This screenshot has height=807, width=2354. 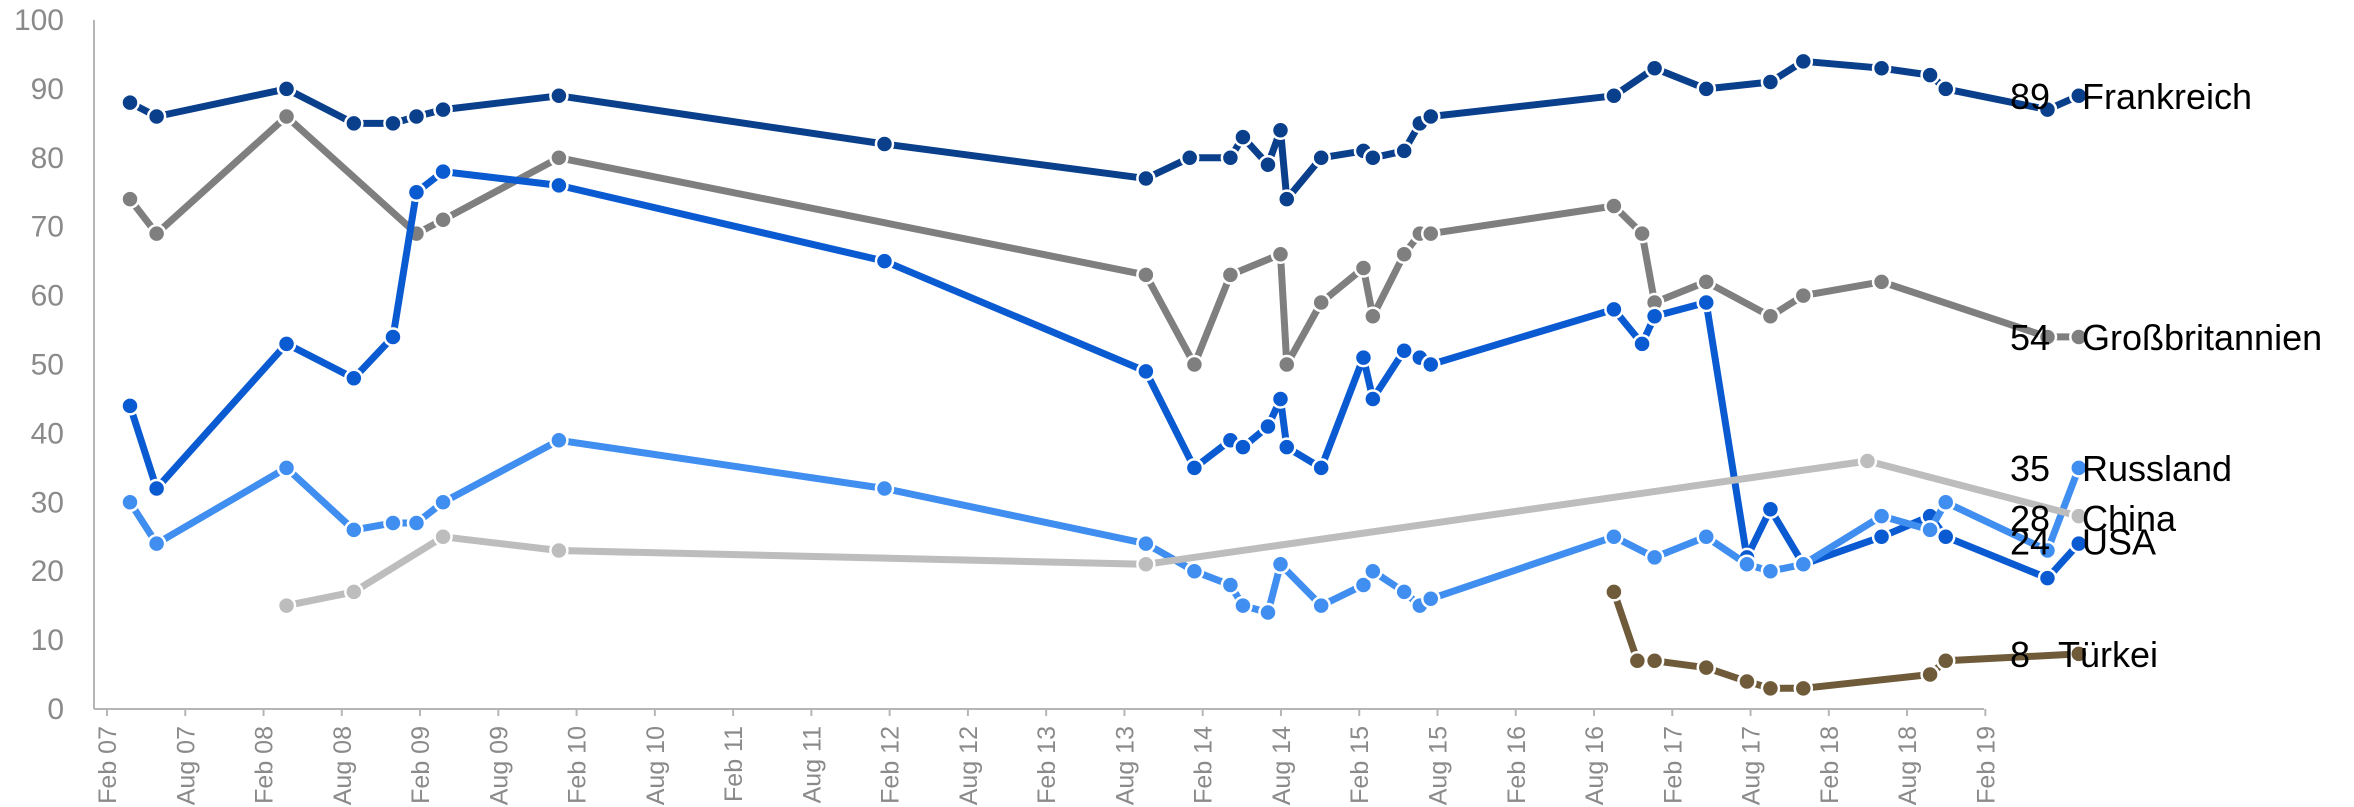 I want to click on x-tick-label: Feb 10, so click(x=578, y=765).